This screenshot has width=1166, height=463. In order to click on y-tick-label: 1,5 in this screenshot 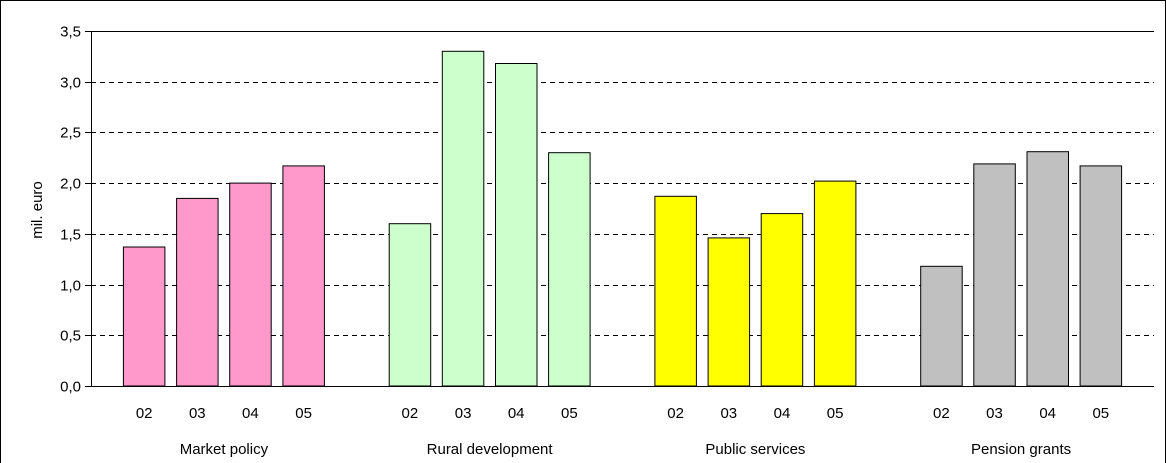, I will do `click(70, 235)`.